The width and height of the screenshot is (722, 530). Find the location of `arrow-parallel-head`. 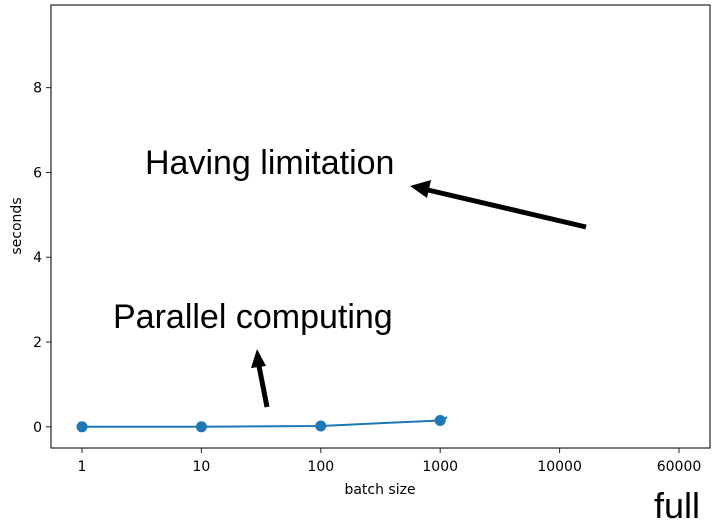

arrow-parallel-head is located at coordinates (258, 358).